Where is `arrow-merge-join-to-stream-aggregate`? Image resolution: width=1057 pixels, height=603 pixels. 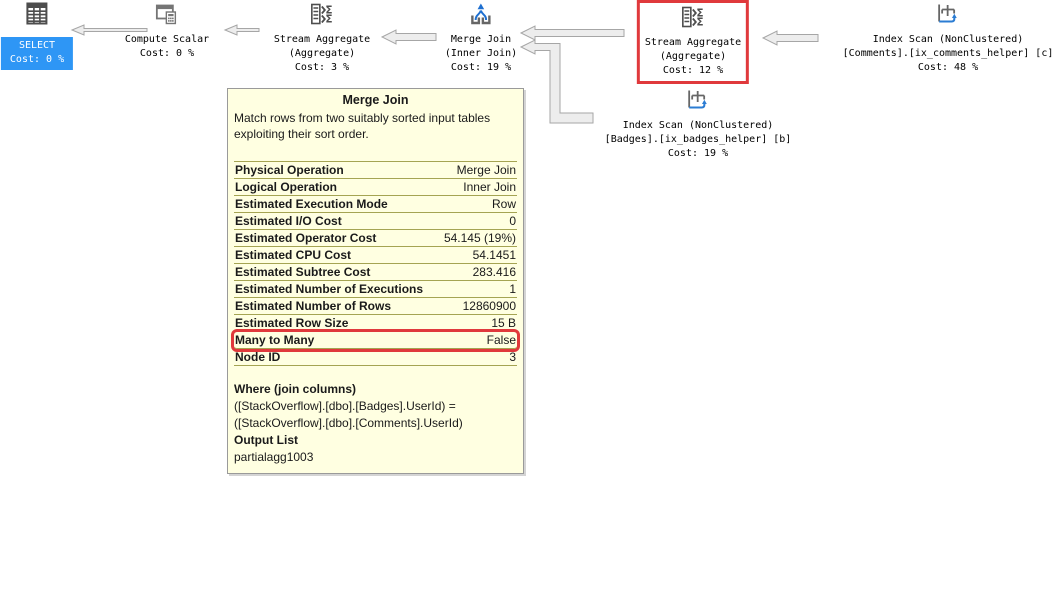
arrow-merge-join-to-stream-aggregate is located at coordinates (408, 37).